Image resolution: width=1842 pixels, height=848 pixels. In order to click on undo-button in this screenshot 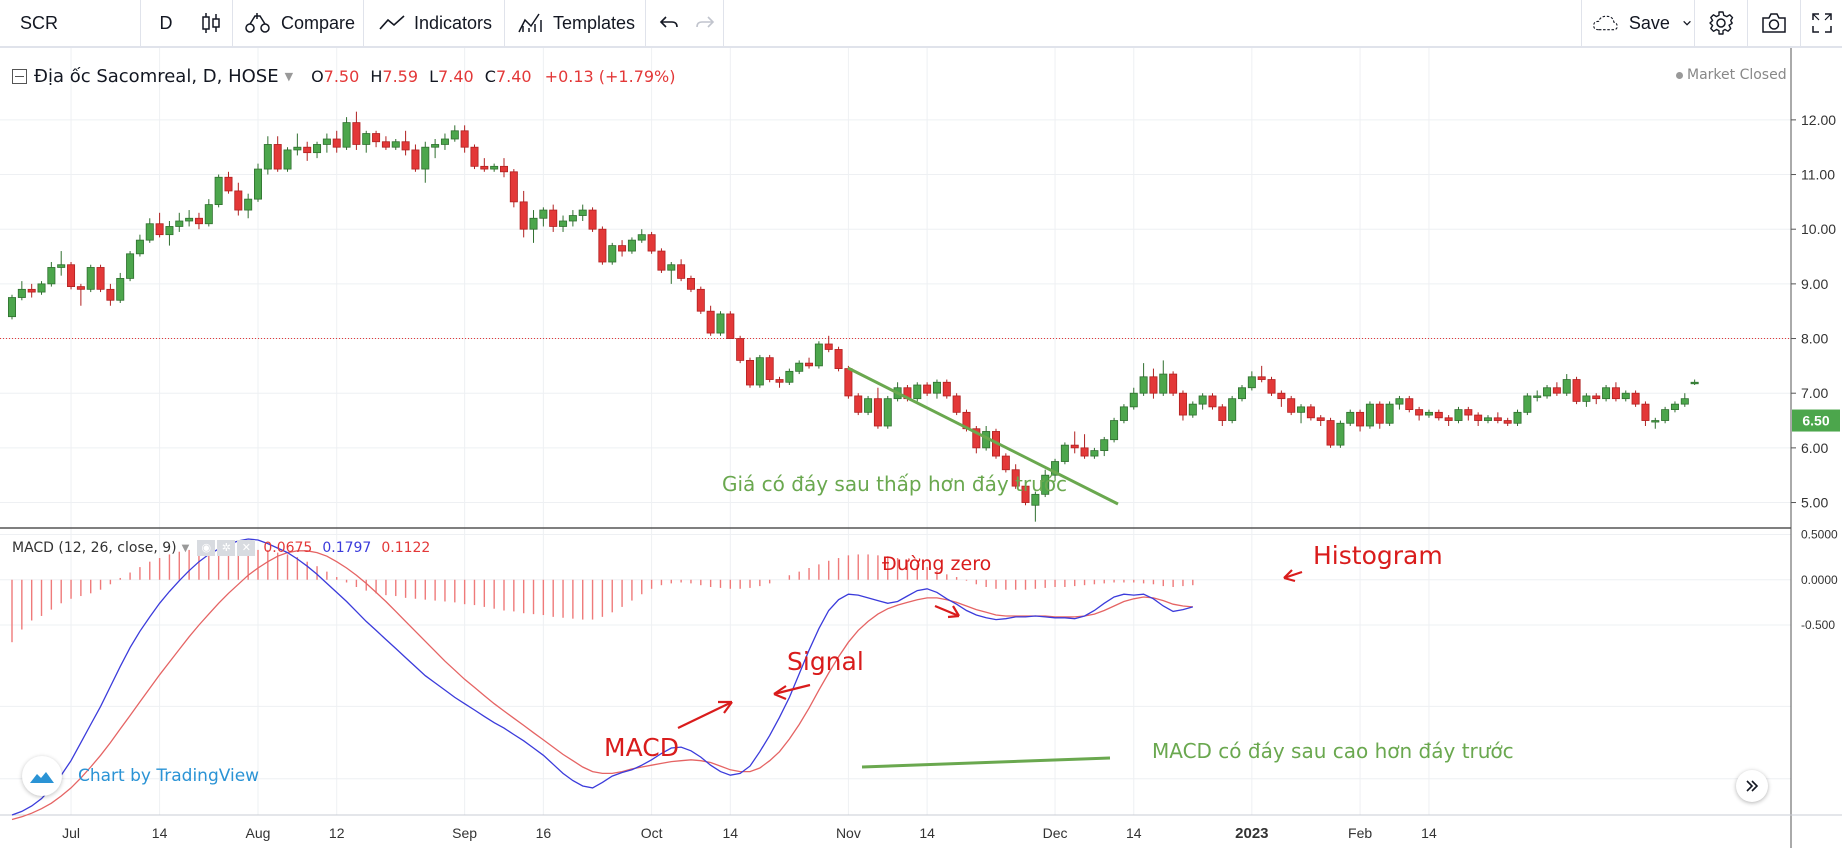, I will do `click(669, 23)`.